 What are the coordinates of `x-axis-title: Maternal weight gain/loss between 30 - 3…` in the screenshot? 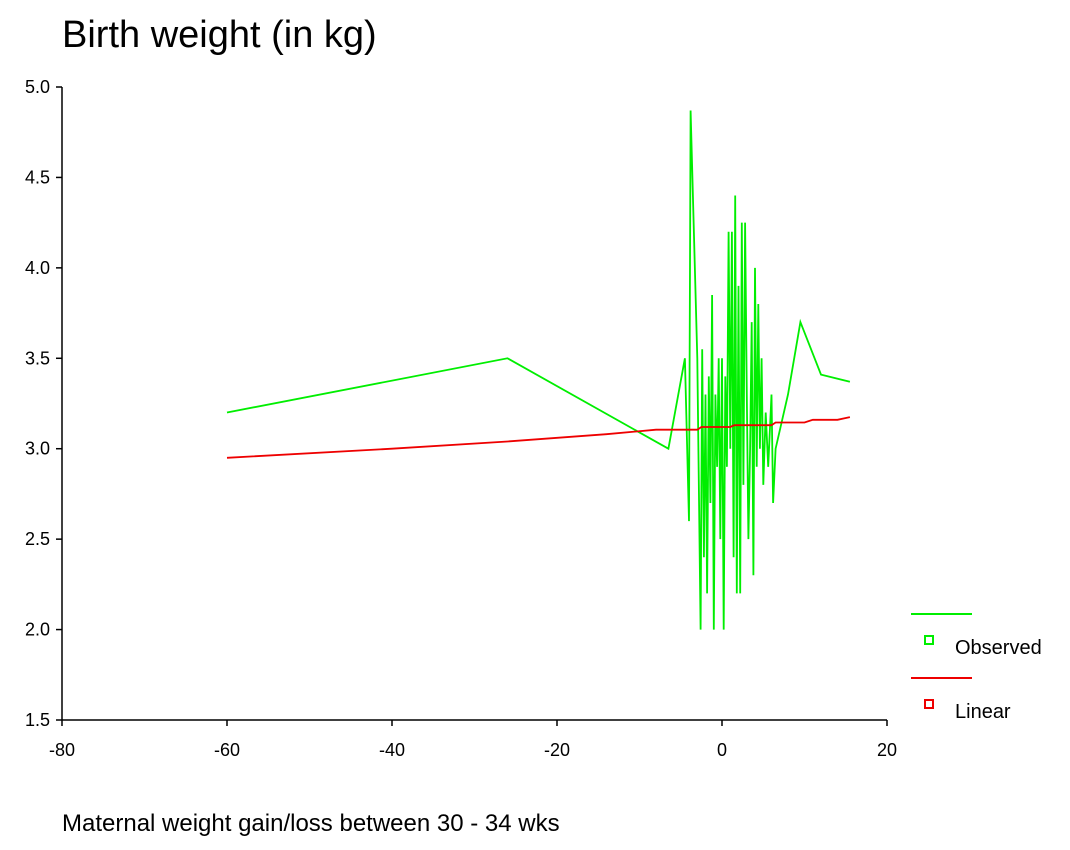 It's located at (311, 823).